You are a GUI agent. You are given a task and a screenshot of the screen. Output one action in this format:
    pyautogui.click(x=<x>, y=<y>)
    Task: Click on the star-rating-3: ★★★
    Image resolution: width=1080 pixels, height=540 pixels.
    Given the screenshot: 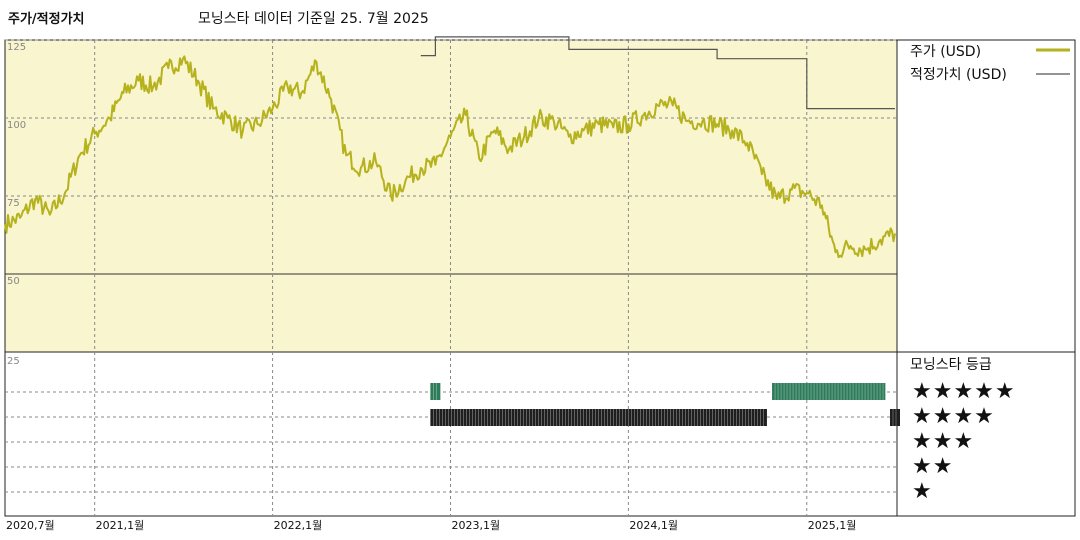 What is the action you would take?
    pyautogui.click(x=943, y=441)
    